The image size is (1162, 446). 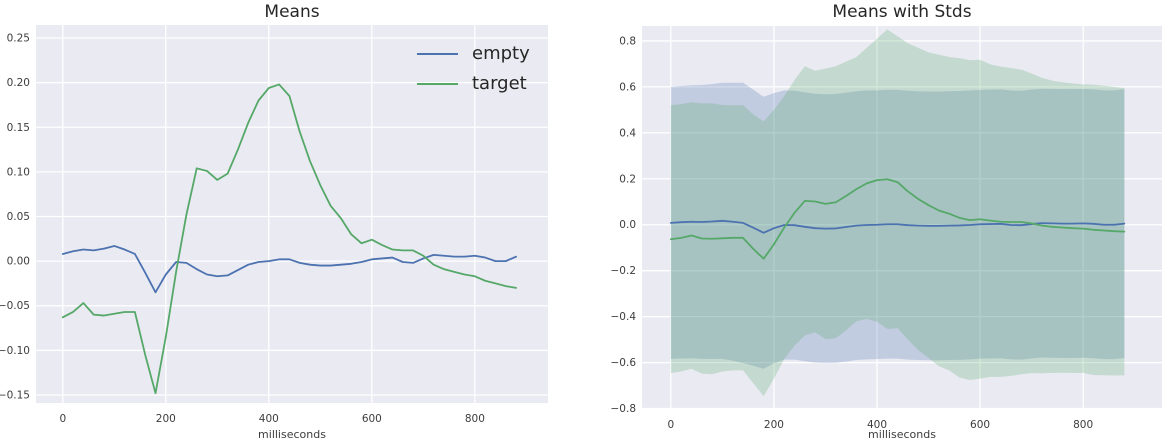 What do you see at coordinates (627, 133) in the screenshot?
I see `y-tick-label: 0.4` at bounding box center [627, 133].